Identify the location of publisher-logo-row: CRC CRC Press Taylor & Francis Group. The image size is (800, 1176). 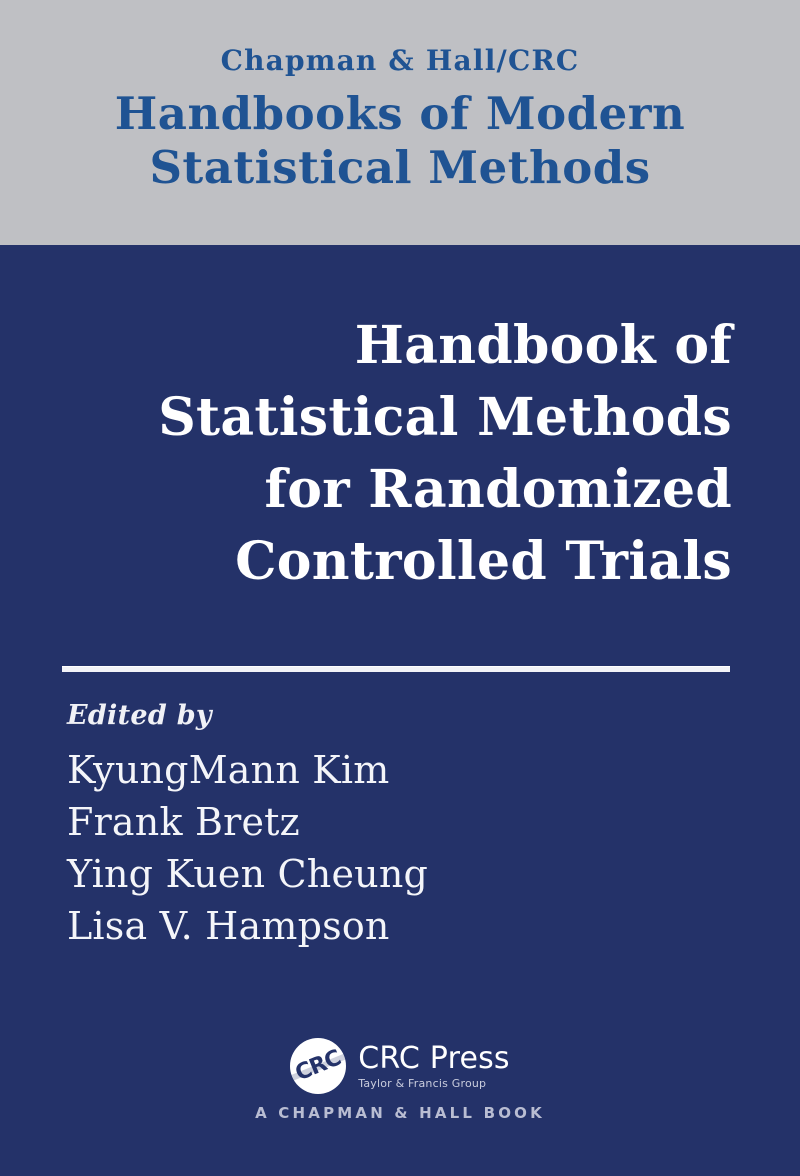
(400, 1066).